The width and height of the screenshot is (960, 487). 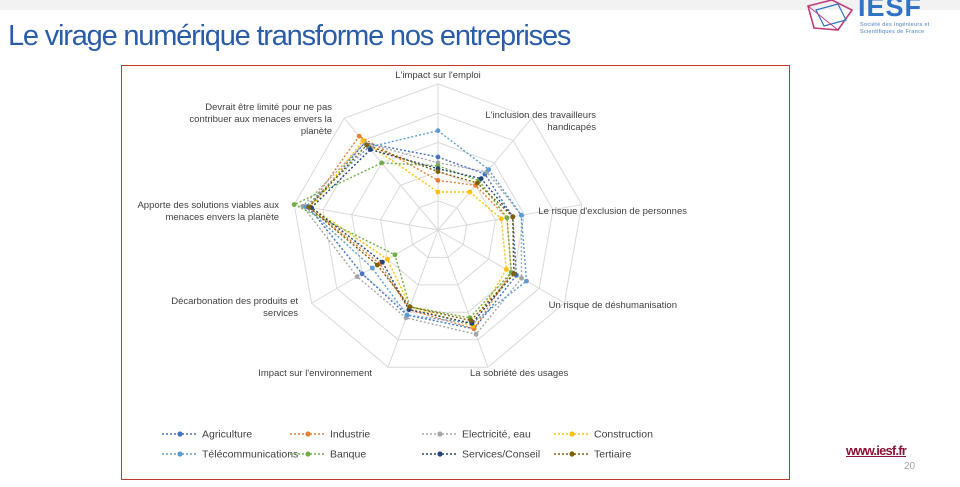 I want to click on logo-subtitle-line-2: Scientifiques de France, so click(x=892, y=32).